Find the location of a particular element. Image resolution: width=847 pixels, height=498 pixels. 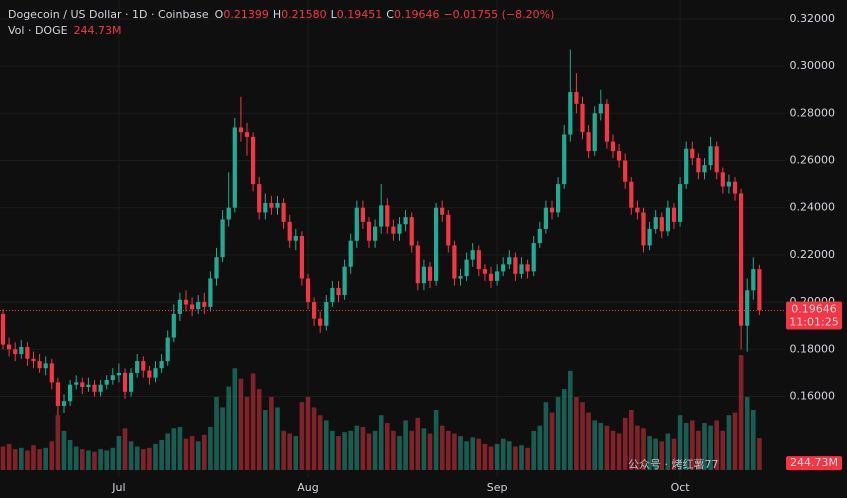

y-tick-label: 0.22000 is located at coordinates (813, 254).